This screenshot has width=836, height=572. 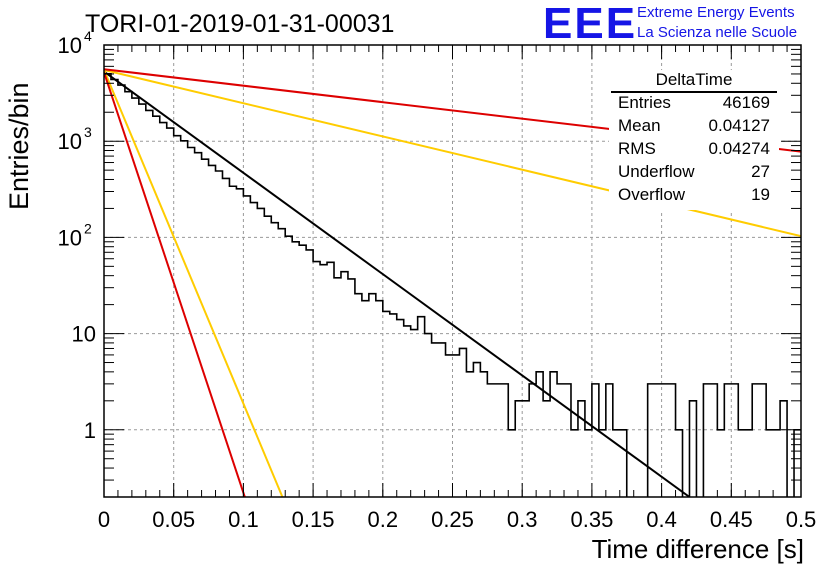 What do you see at coordinates (452, 519) in the screenshot?
I see `x-tick-label: 0.25` at bounding box center [452, 519].